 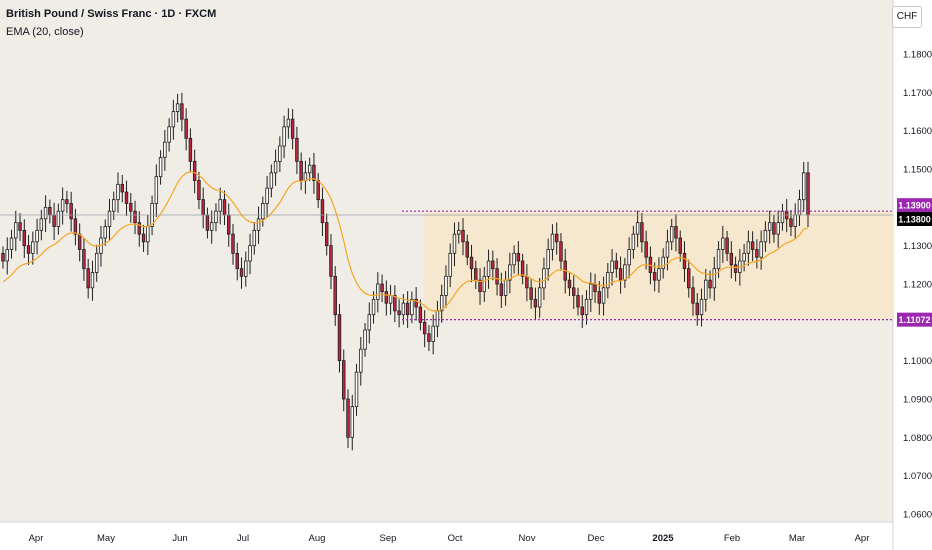 I want to click on time-tick-label: Nov, so click(x=527, y=538).